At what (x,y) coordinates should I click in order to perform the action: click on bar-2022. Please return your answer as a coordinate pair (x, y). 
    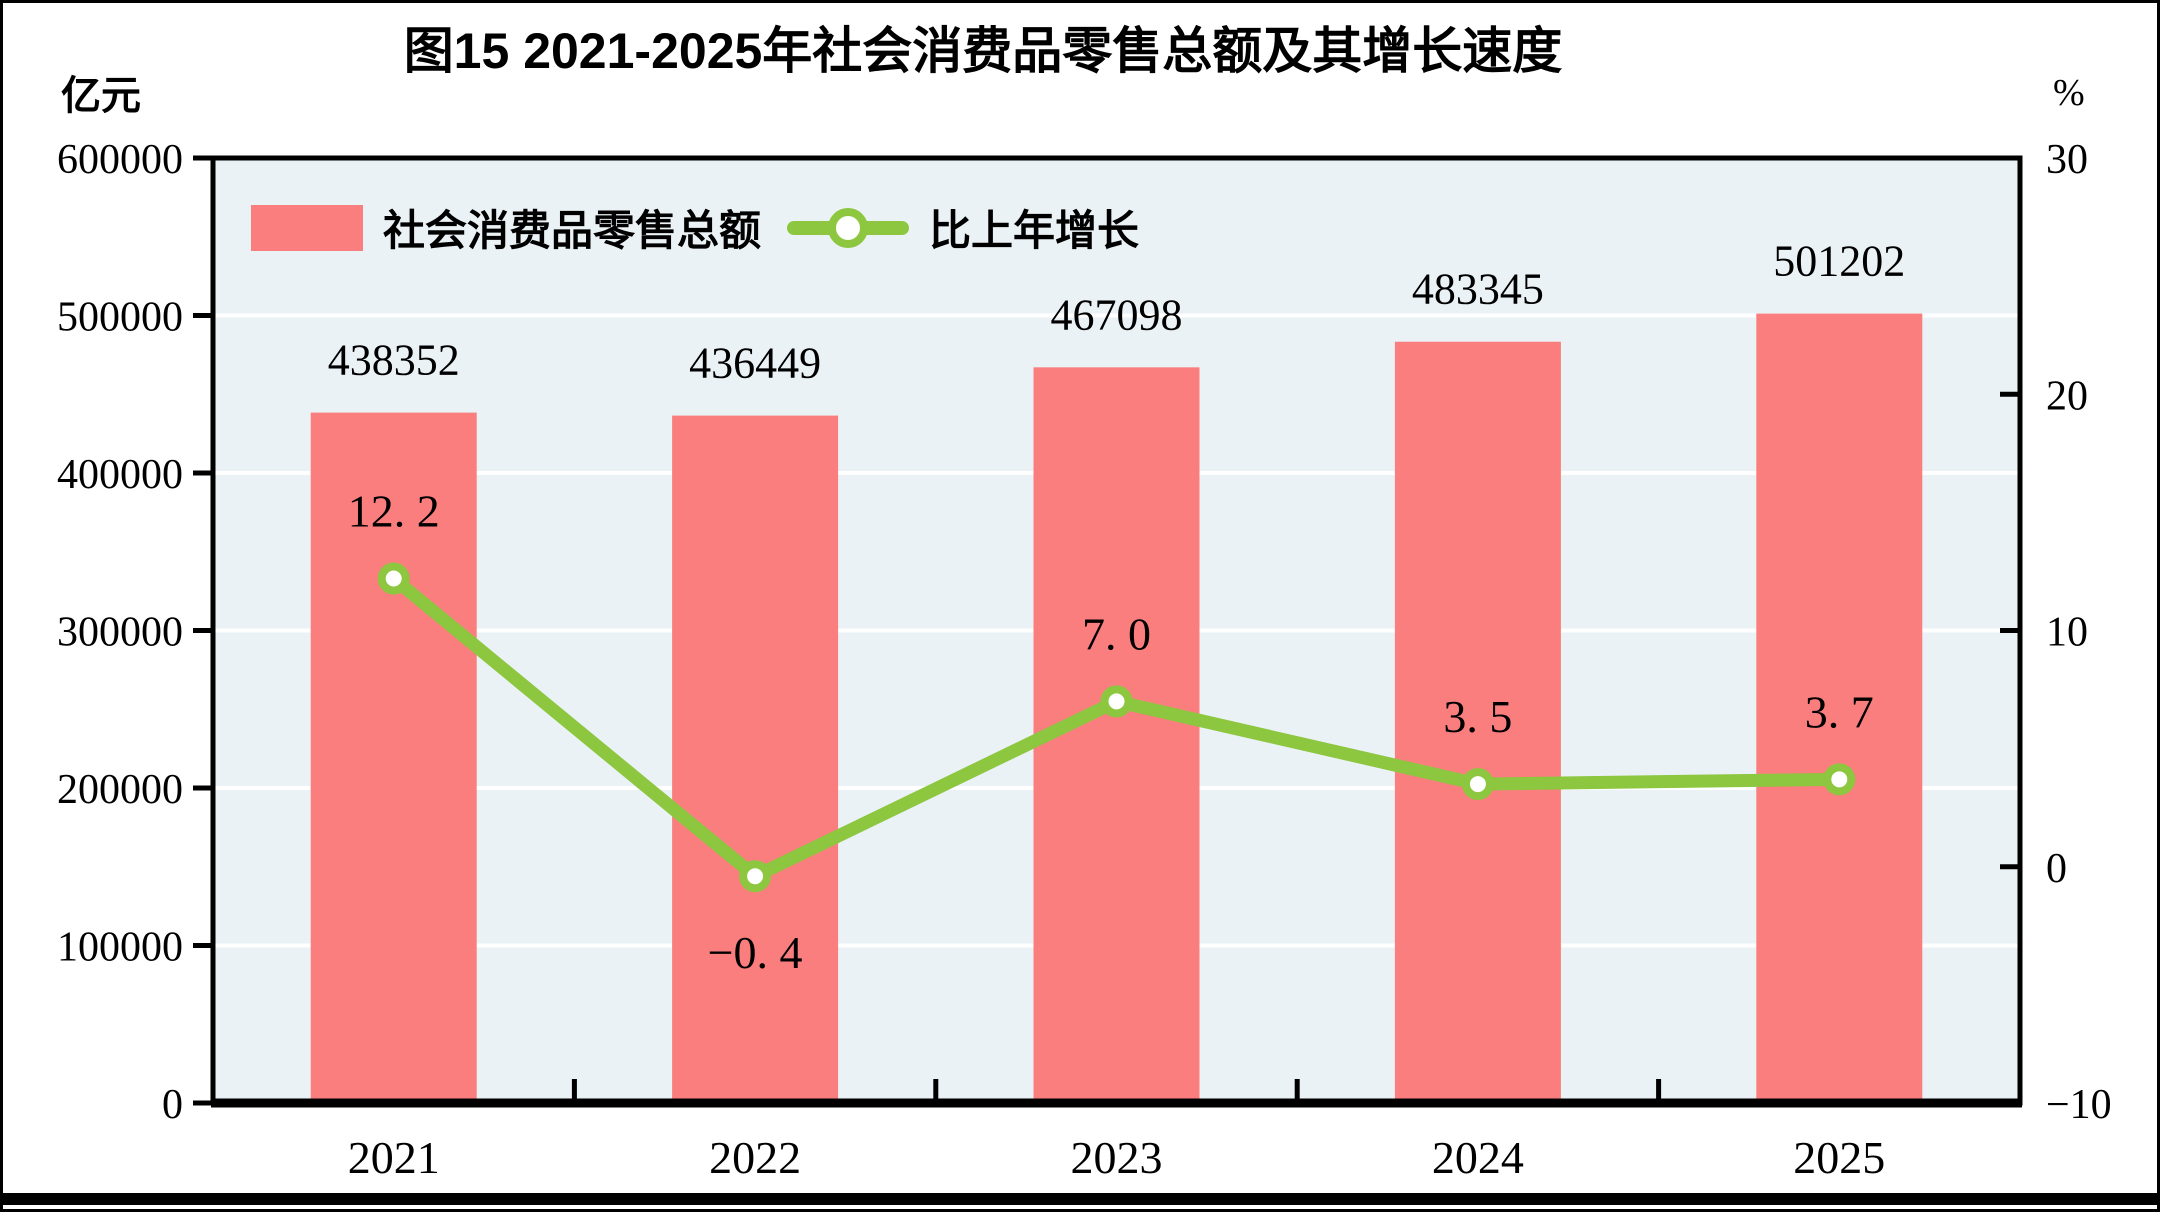
    Looking at the image, I should click on (755, 759).